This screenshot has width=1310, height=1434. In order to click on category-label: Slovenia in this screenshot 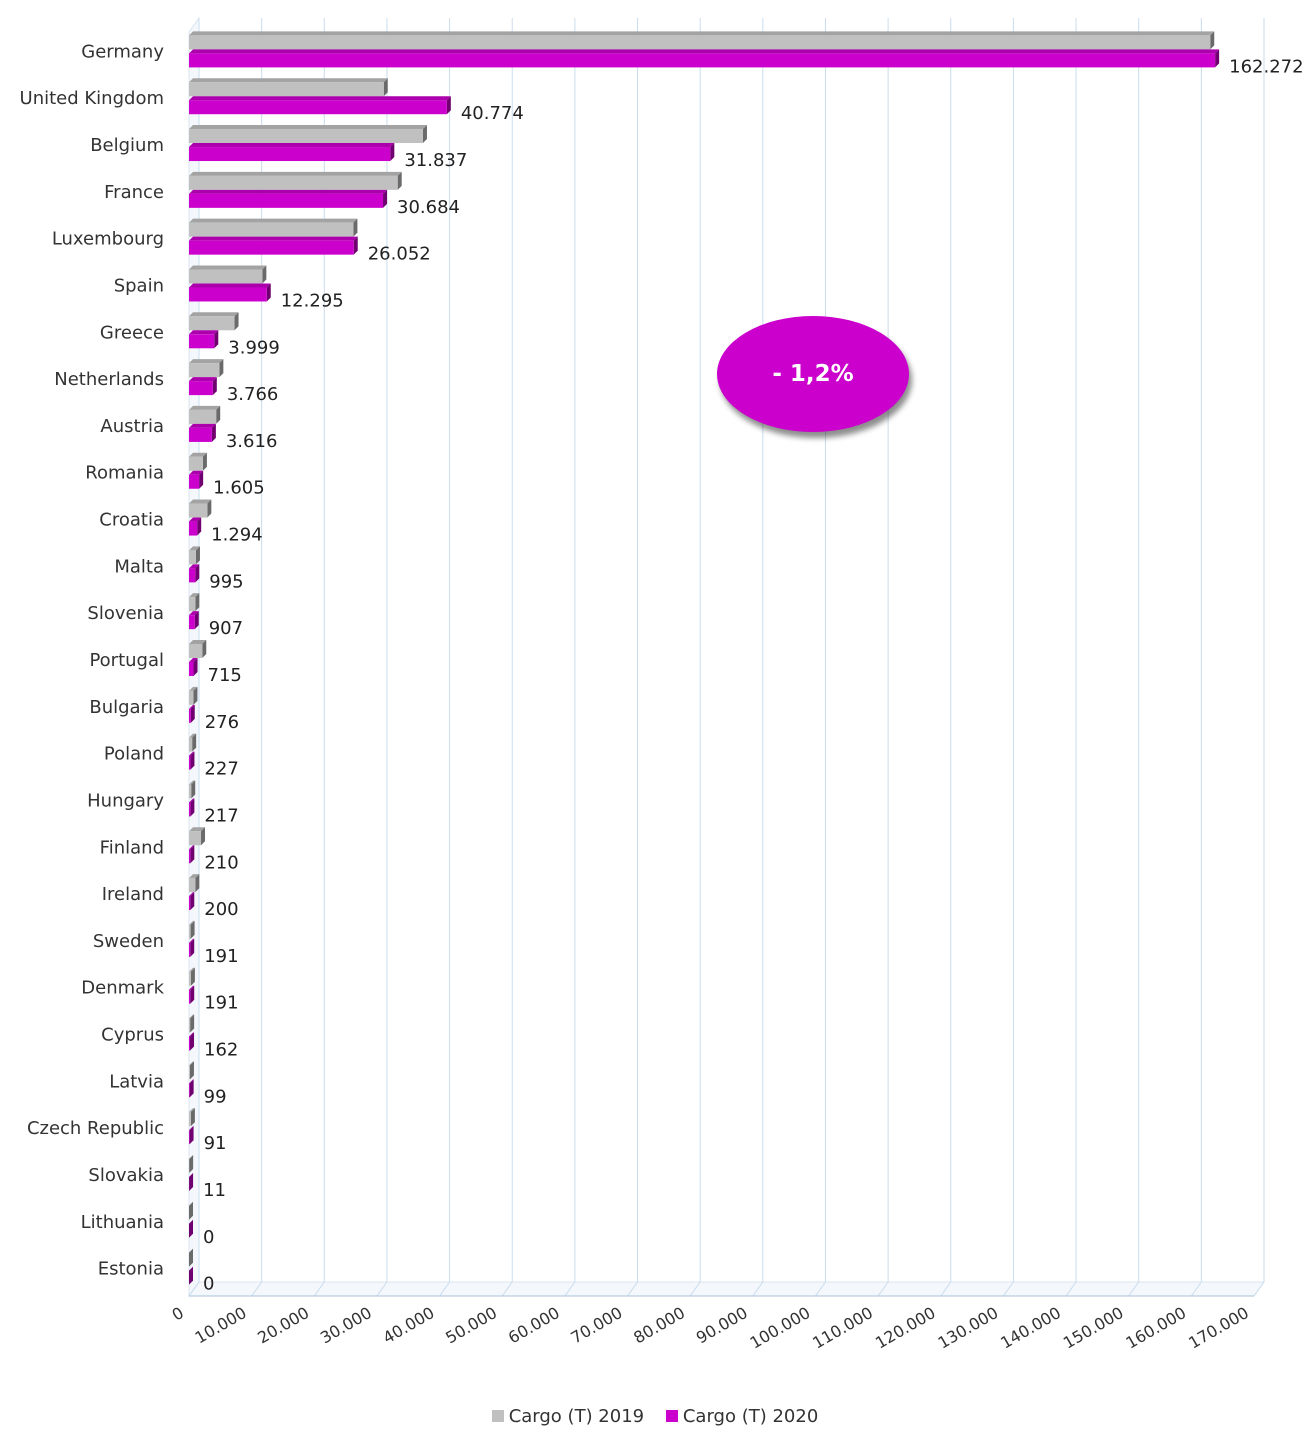, I will do `click(125, 613)`.